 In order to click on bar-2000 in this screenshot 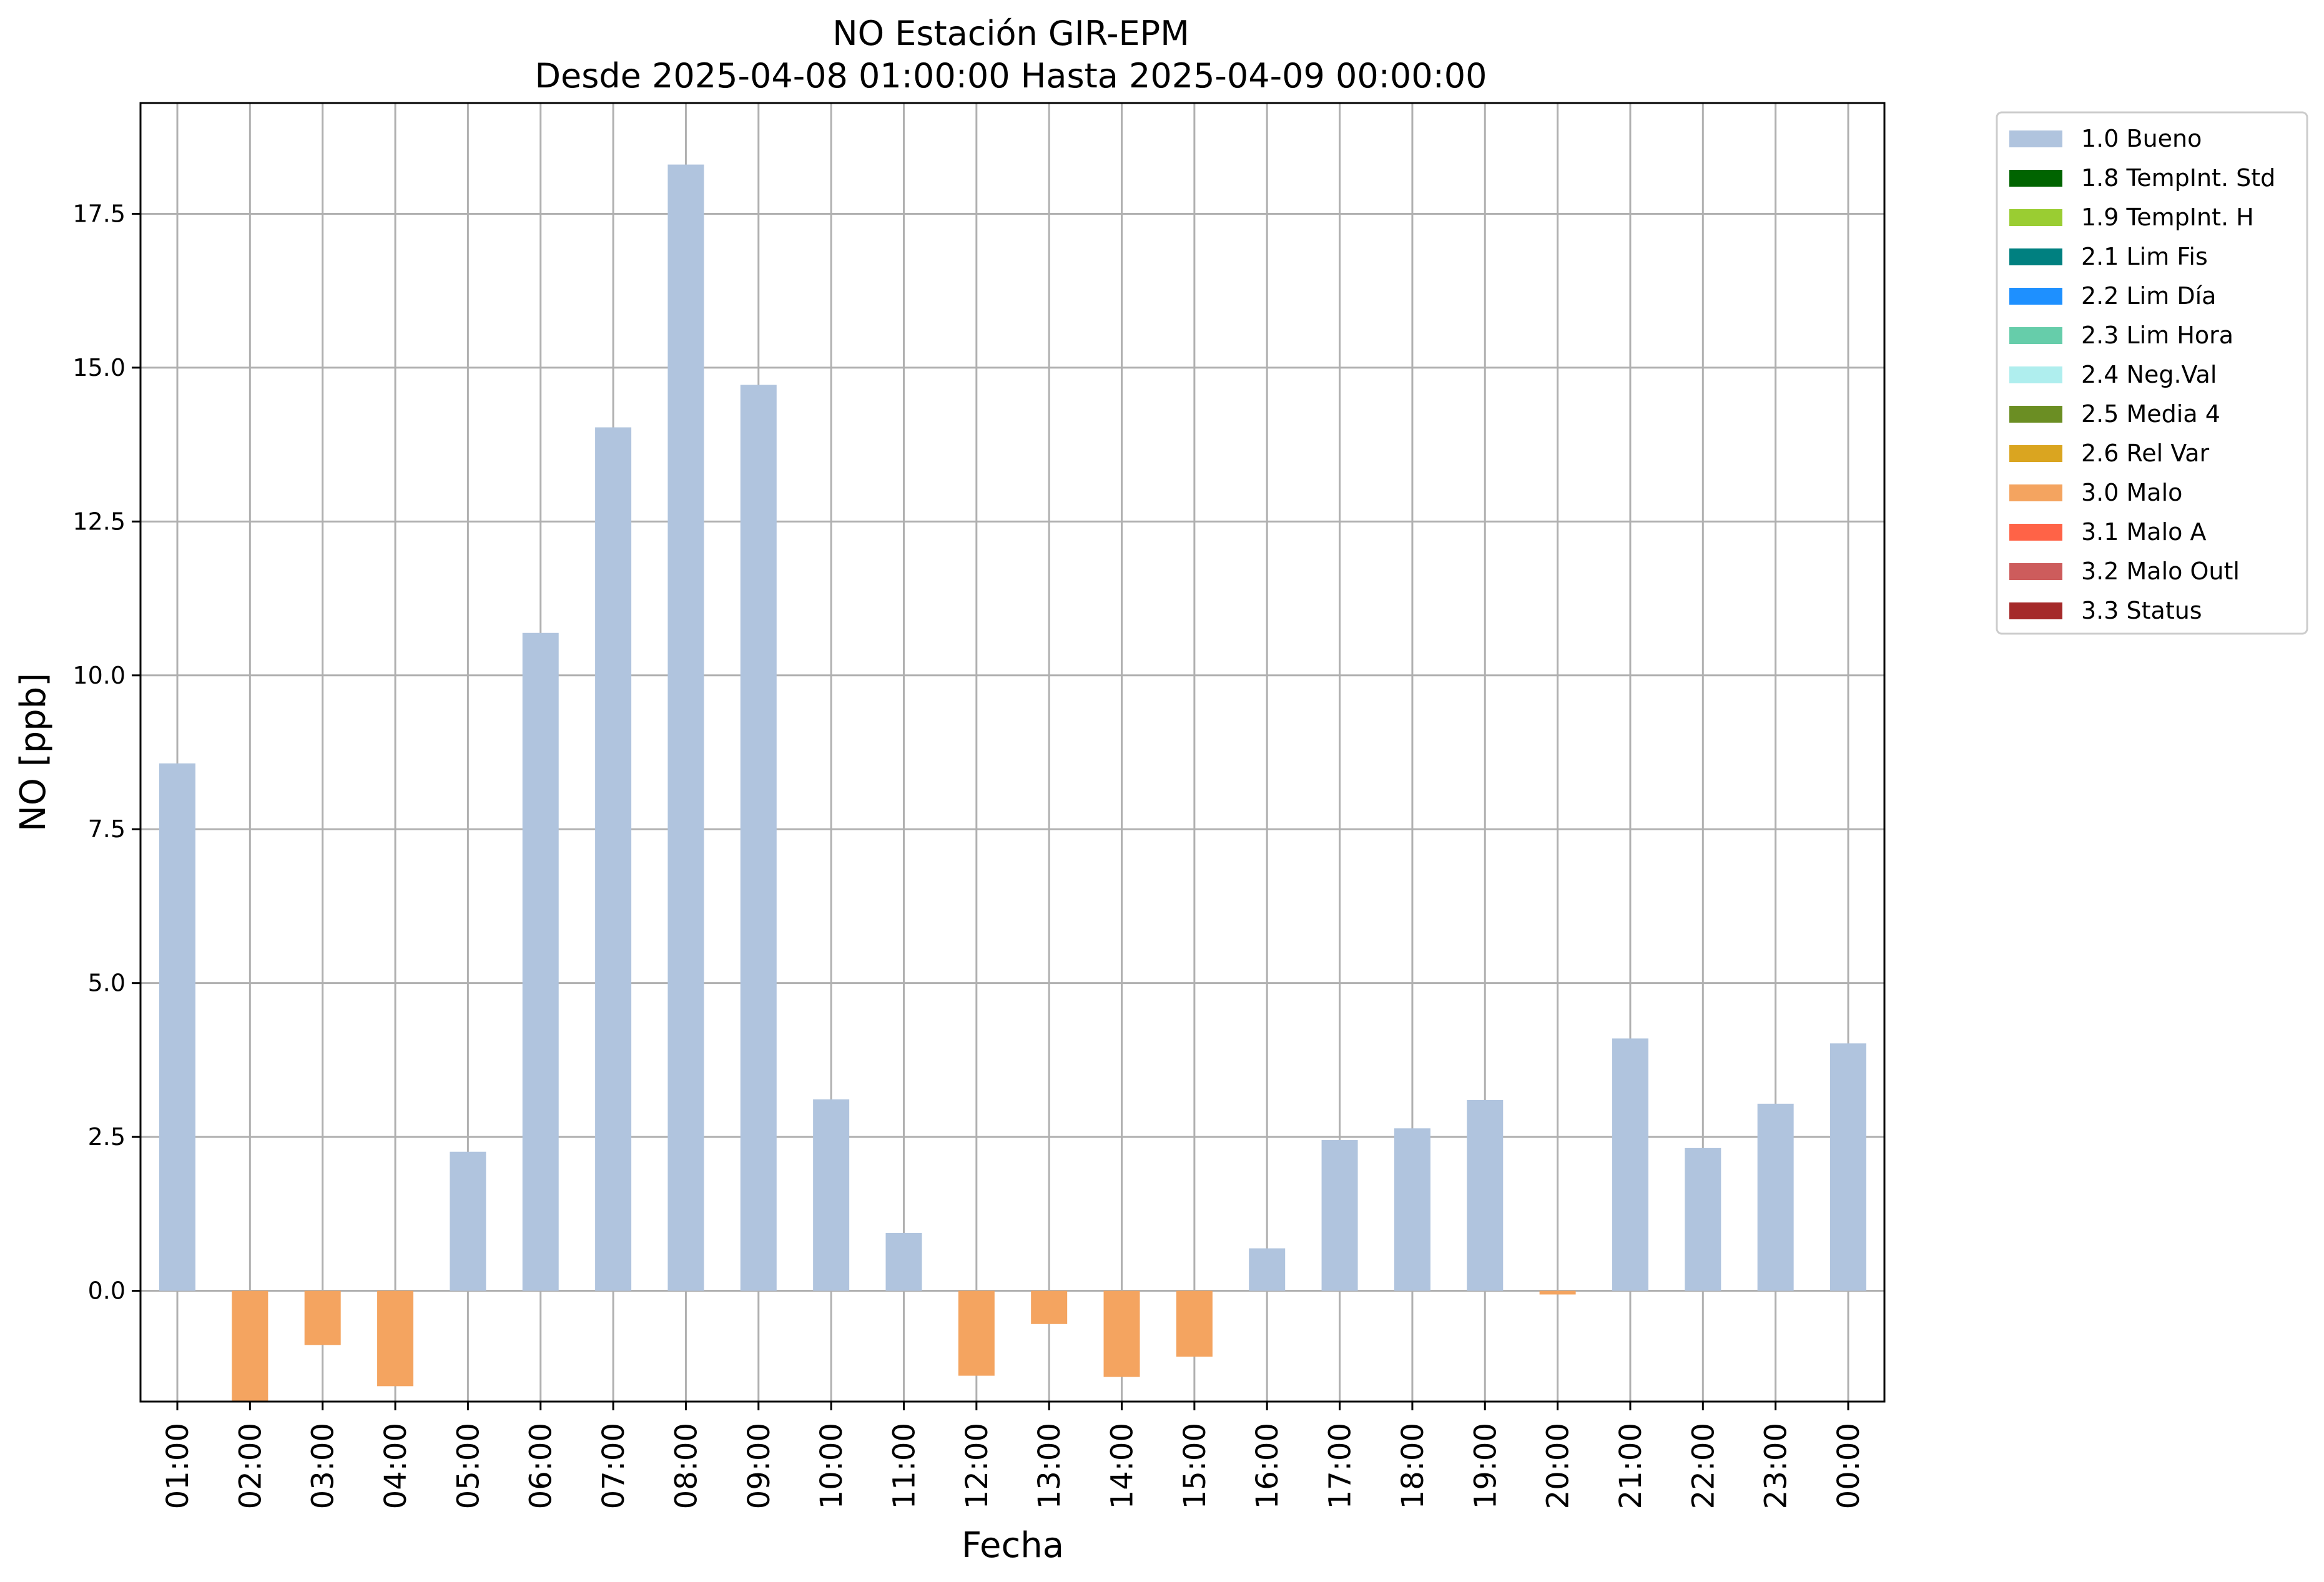, I will do `click(1557, 1292)`.